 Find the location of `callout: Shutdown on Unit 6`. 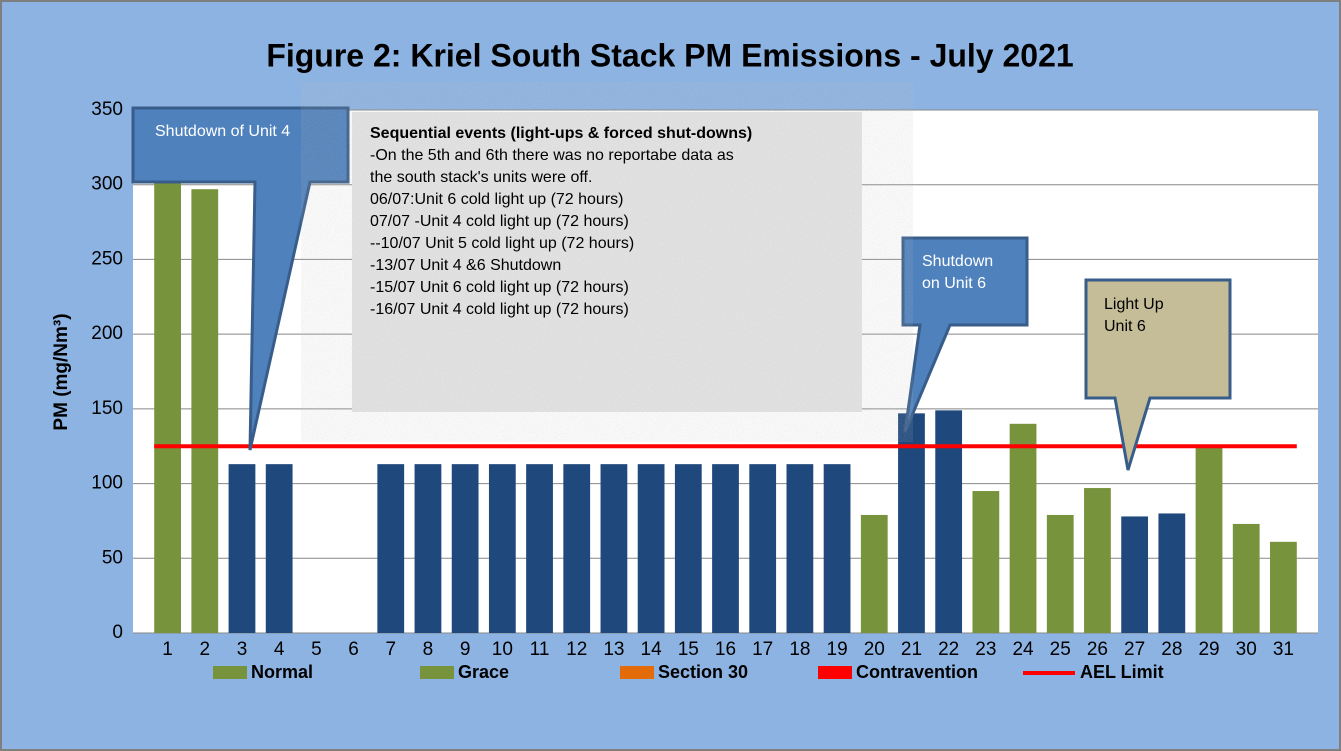

callout: Shutdown on Unit 6 is located at coordinates (965, 334).